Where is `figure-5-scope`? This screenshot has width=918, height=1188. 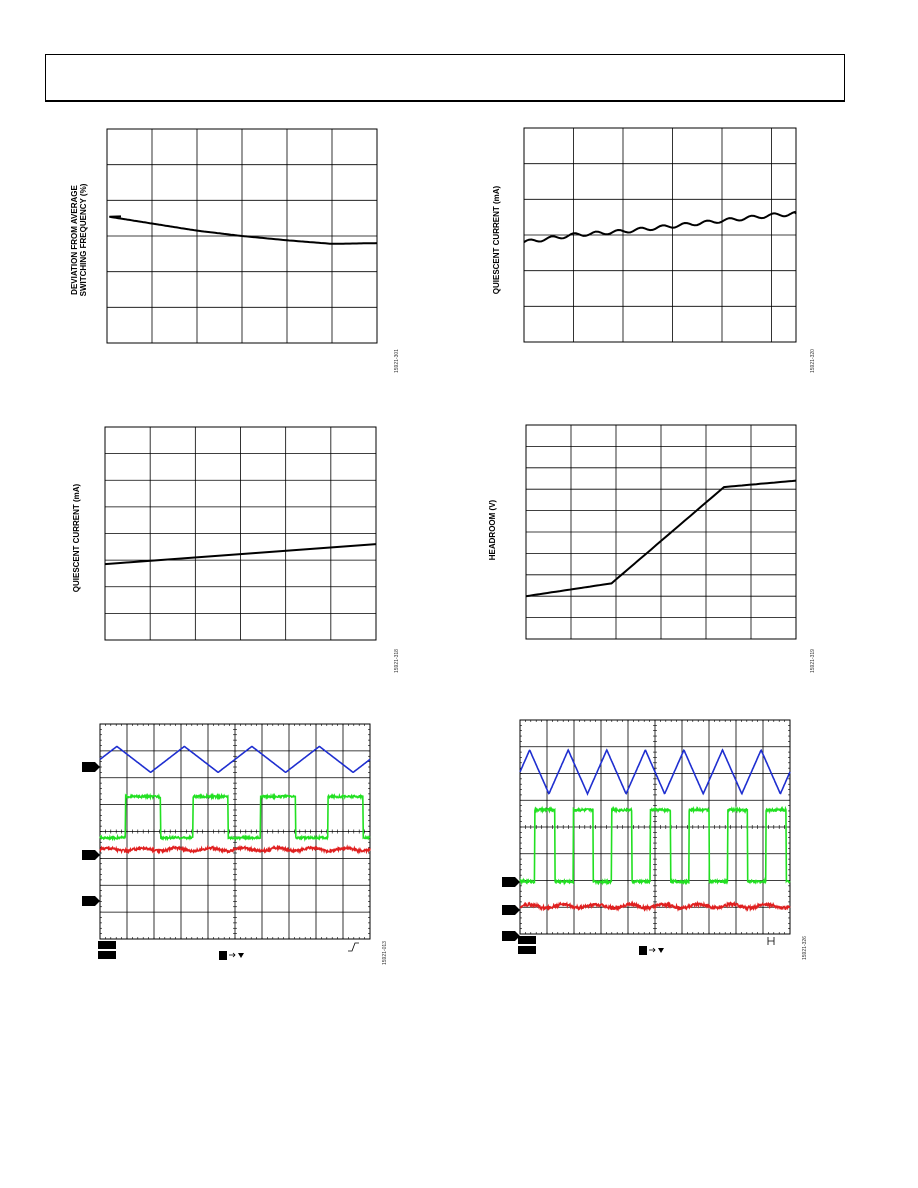 figure-5-scope is located at coordinates (226, 841).